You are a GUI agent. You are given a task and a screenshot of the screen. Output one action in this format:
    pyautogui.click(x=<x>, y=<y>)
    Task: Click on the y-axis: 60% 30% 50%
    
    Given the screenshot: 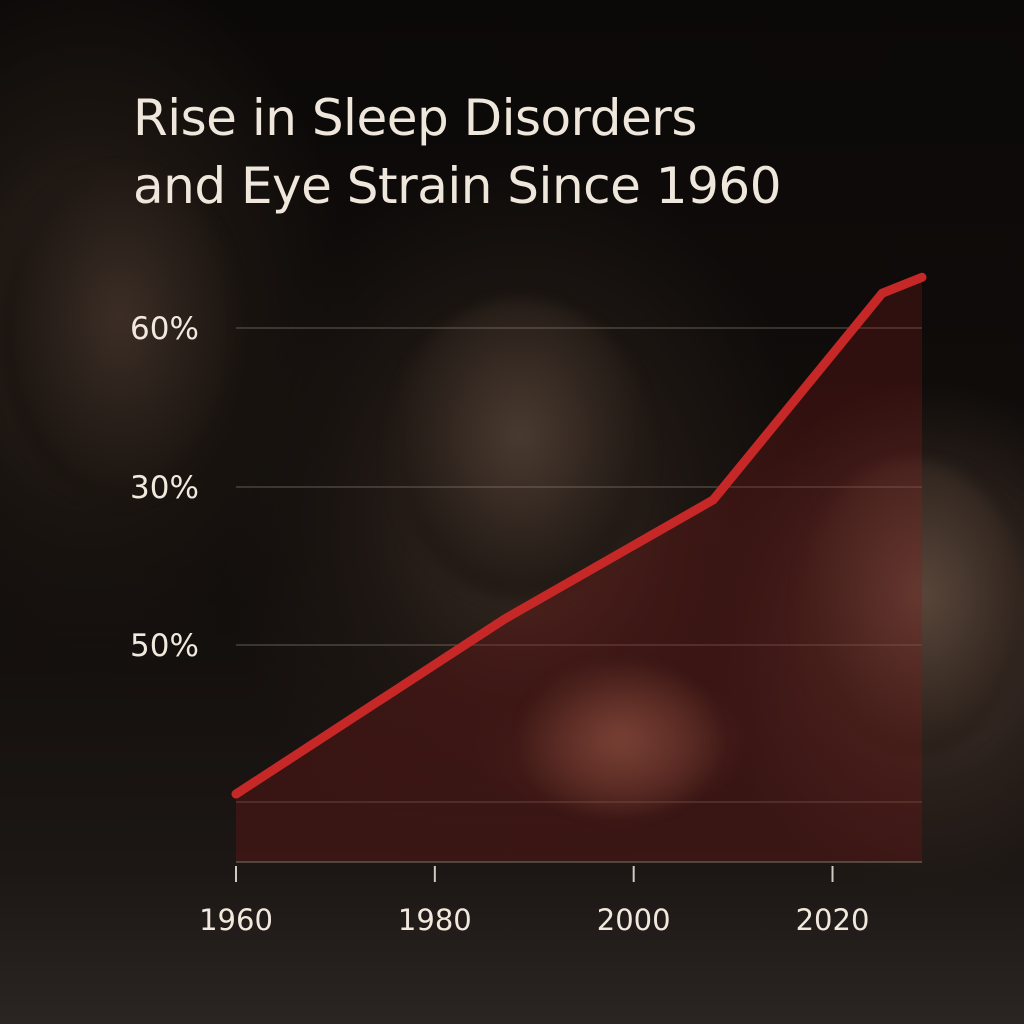 What is the action you would take?
    pyautogui.click(x=164, y=487)
    